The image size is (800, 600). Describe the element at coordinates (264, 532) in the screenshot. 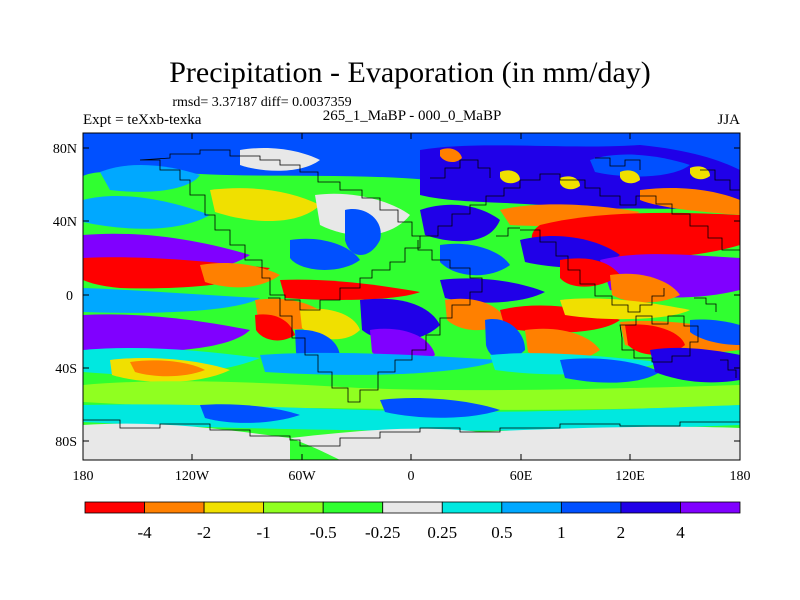

I see `colorbar-label: -1` at that location.